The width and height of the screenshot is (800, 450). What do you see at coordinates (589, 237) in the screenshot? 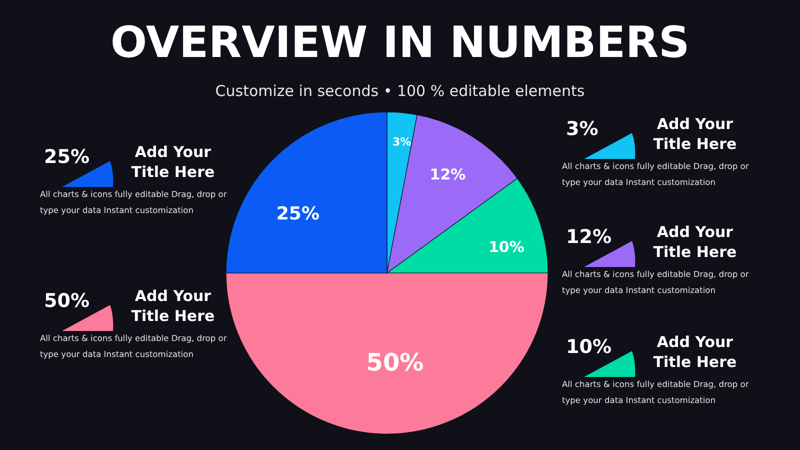
I see `text: 12%` at bounding box center [589, 237].